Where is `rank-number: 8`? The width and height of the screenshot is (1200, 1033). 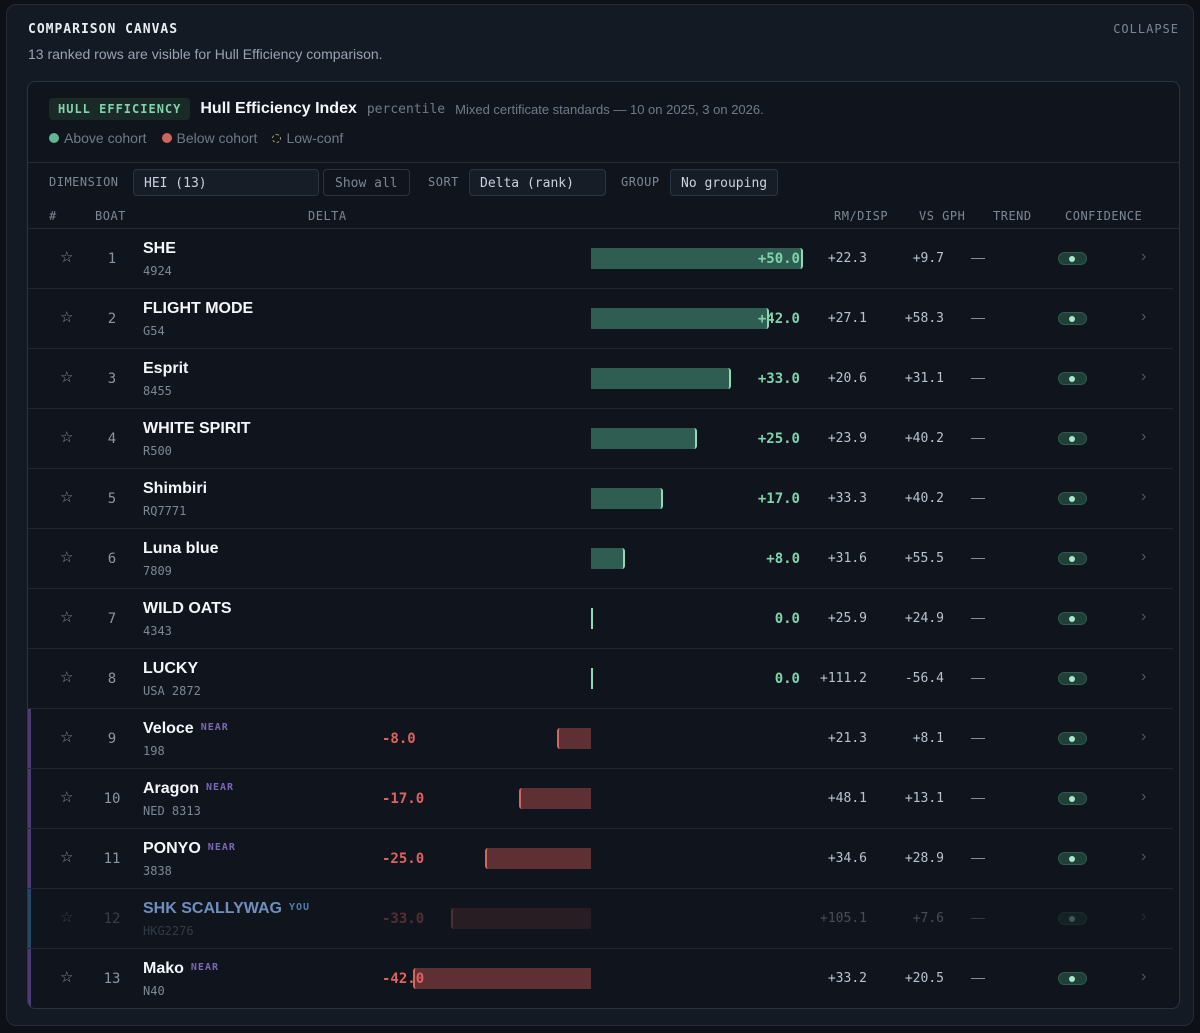 rank-number: 8 is located at coordinates (112, 679).